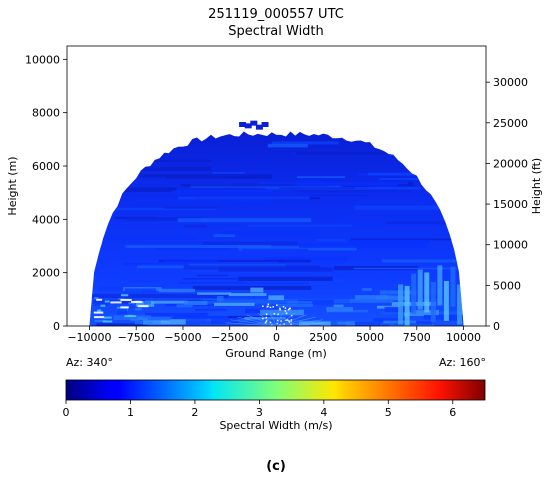 The width and height of the screenshot is (550, 483). I want to click on x-tick-label: 10000, so click(463, 337).